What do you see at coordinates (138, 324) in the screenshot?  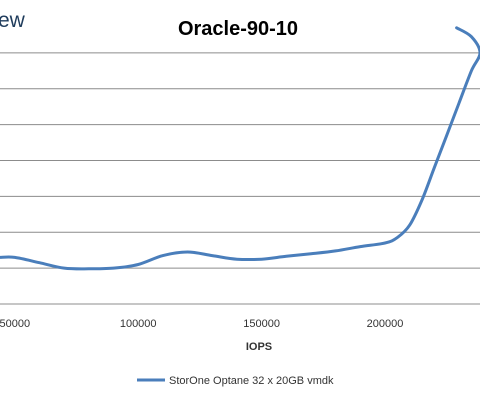 I see `x-tick-label: 100000` at bounding box center [138, 324].